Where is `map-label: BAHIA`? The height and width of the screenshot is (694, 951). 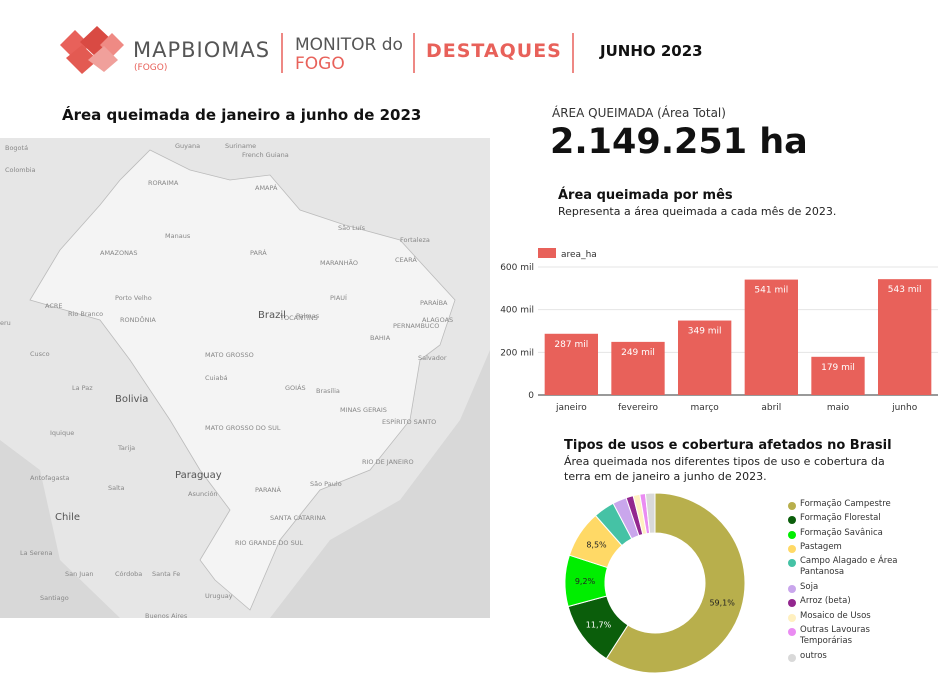 map-label: BAHIA is located at coordinates (380, 338).